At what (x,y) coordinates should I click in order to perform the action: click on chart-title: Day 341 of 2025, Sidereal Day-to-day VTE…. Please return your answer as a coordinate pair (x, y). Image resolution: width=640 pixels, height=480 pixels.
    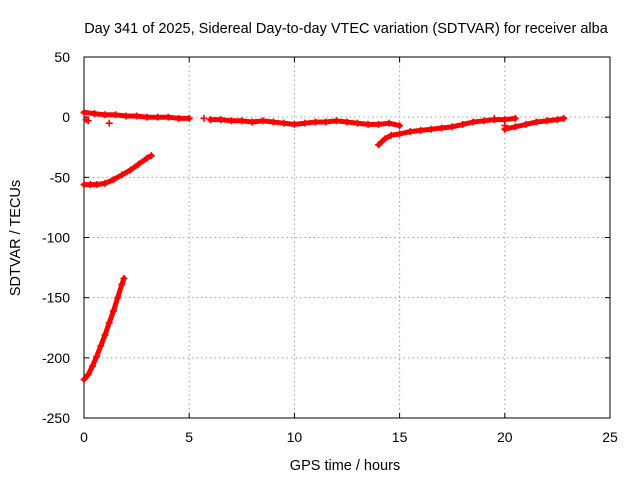
    Looking at the image, I should click on (346, 29).